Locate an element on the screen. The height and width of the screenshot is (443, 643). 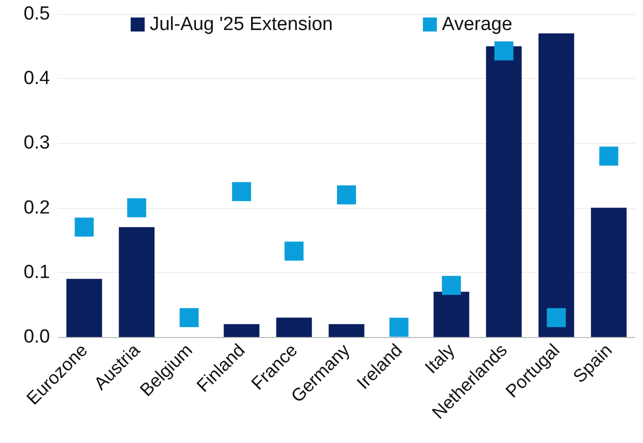
legend-label: Average is located at coordinates (477, 24).